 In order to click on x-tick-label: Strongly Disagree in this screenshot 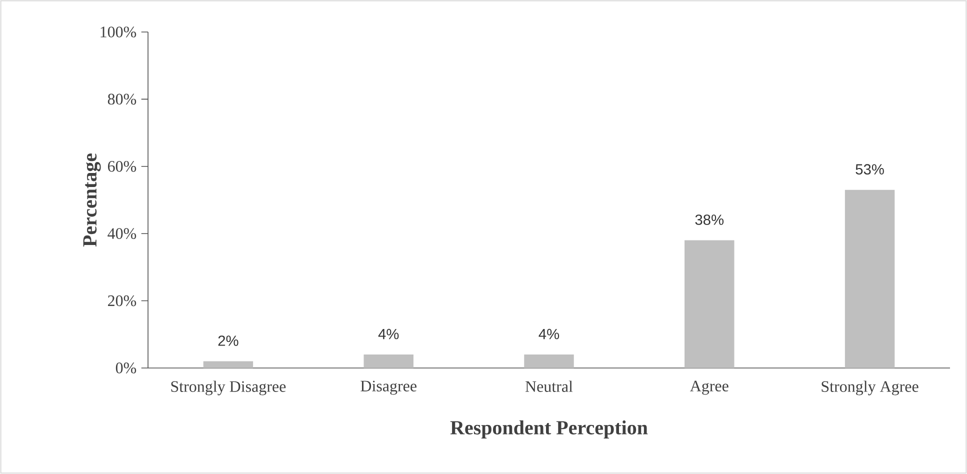, I will do `click(228, 388)`.